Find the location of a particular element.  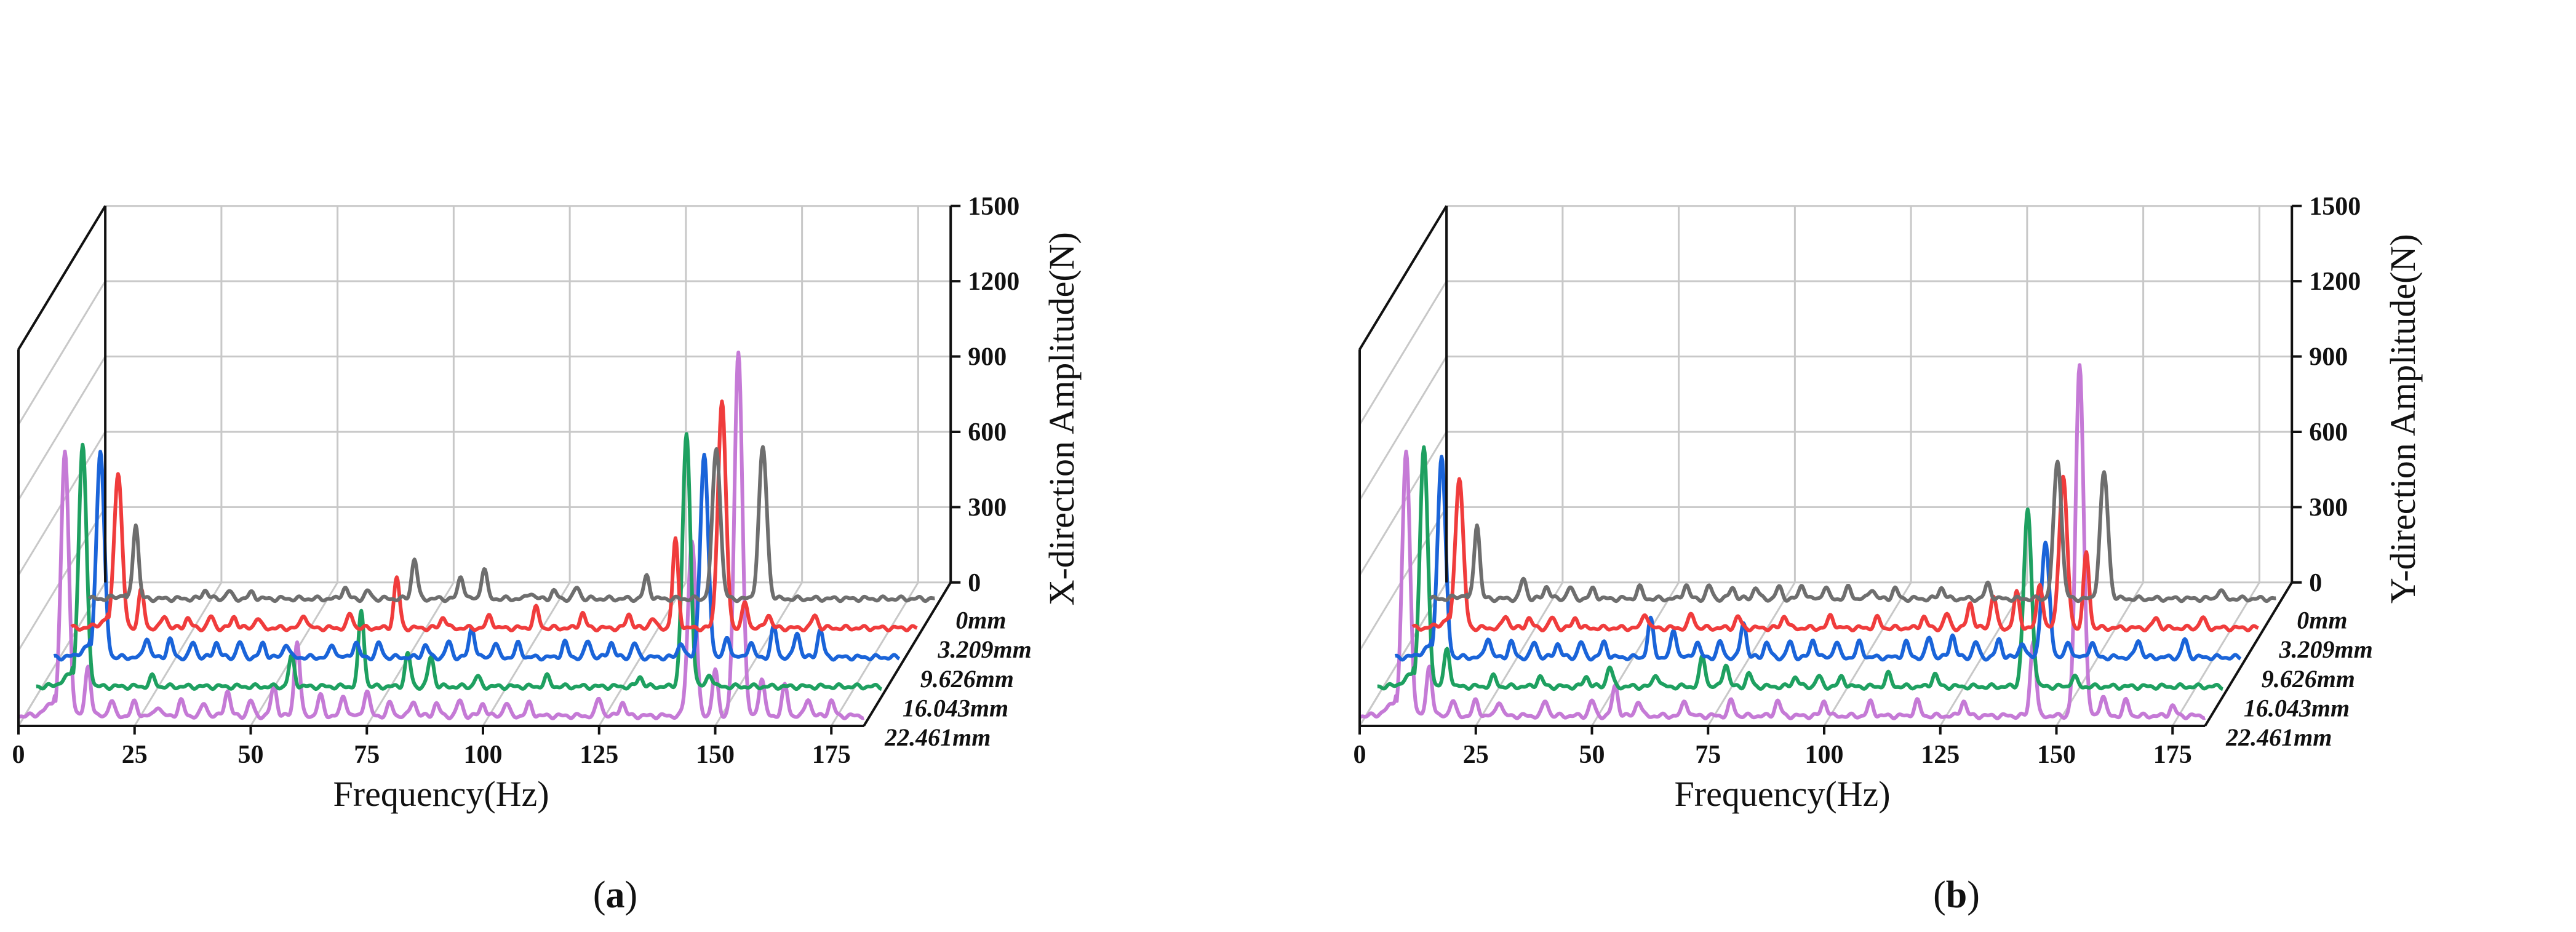

y-axis-label: X-direction Amplitude(N) is located at coordinates (1062, 418).